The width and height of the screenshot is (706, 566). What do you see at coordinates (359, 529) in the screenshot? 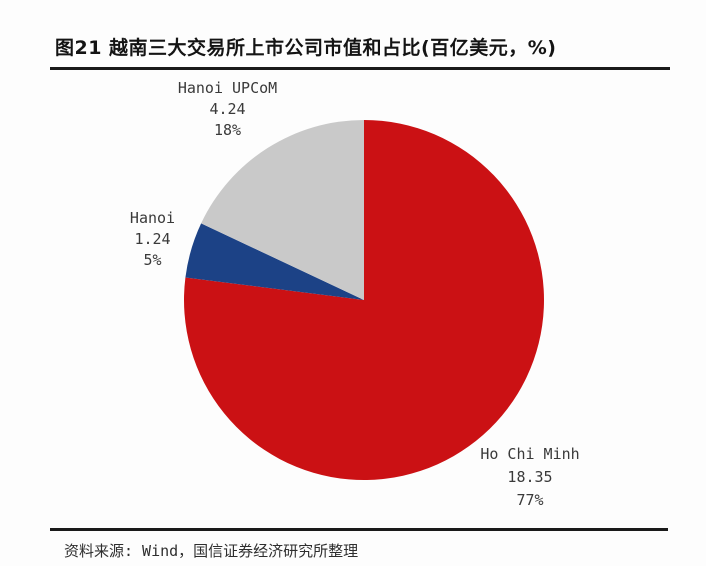
I see `source-divider` at bounding box center [359, 529].